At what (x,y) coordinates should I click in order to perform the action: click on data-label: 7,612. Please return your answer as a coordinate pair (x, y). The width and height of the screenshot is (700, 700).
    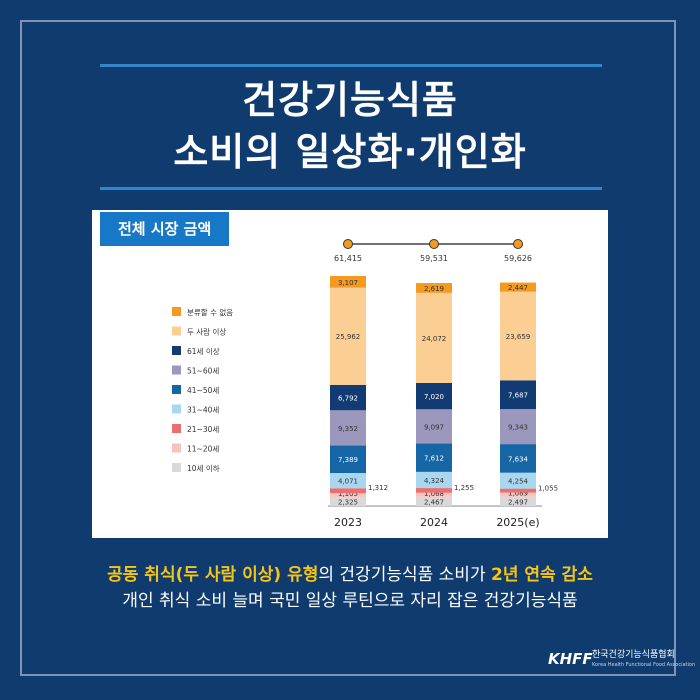
    Looking at the image, I should click on (434, 459).